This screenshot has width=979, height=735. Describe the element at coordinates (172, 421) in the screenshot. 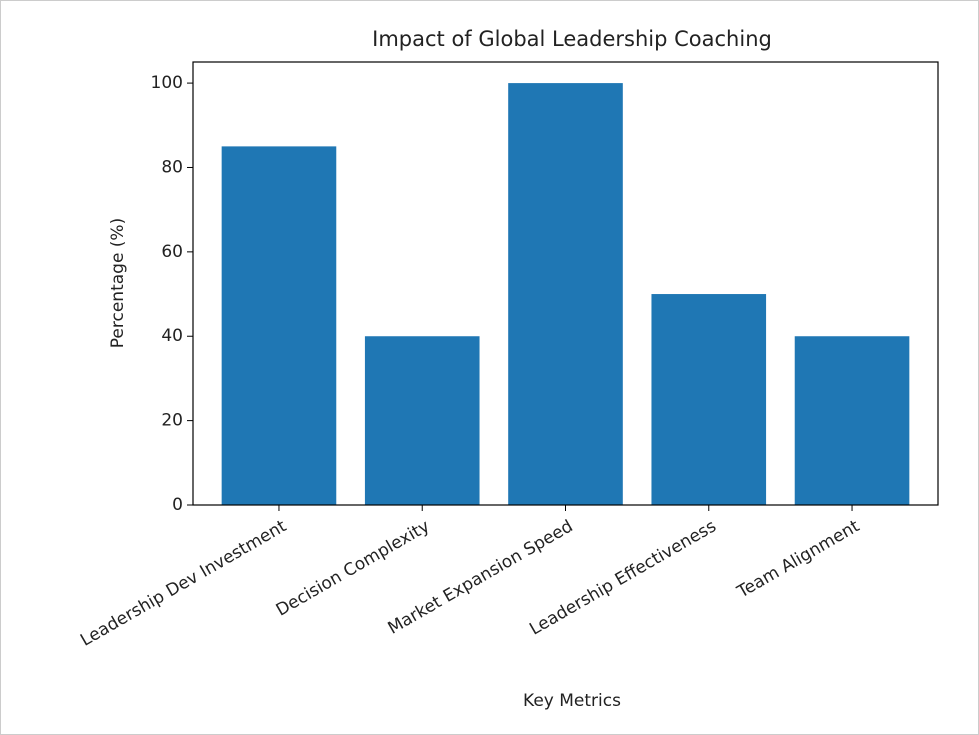

I see `y-tick-label: 20` at that location.